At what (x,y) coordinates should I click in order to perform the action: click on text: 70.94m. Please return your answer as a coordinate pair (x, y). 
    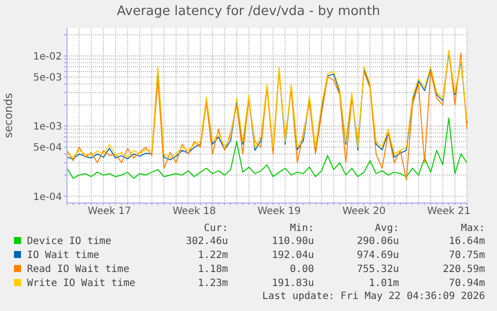
    Looking at the image, I should click on (466, 284).